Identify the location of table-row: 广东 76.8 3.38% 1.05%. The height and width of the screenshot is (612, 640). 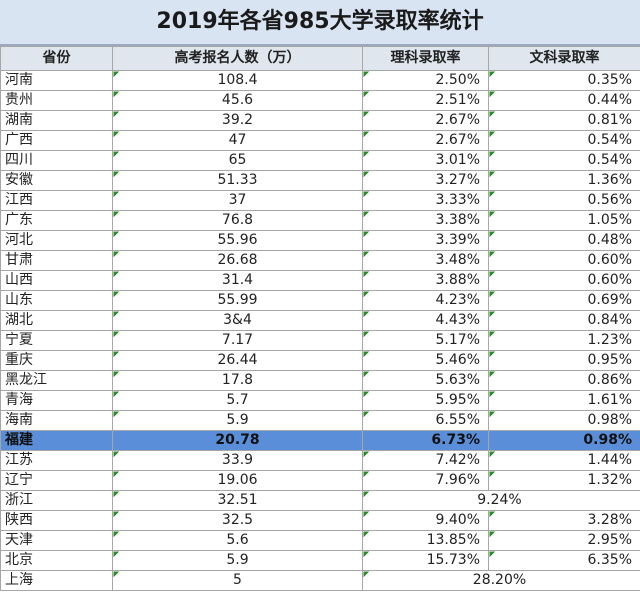
(320, 220).